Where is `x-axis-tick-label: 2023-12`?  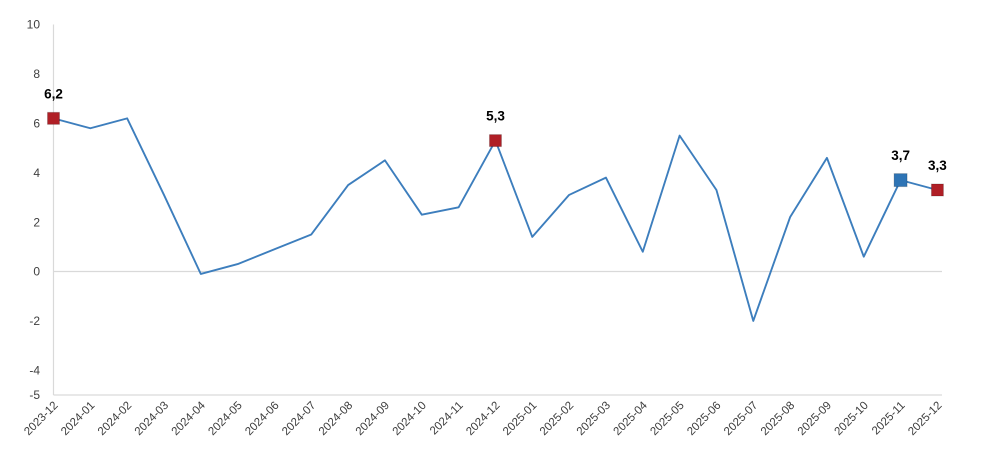 x-axis-tick-label: 2023-12 is located at coordinates (41, 419).